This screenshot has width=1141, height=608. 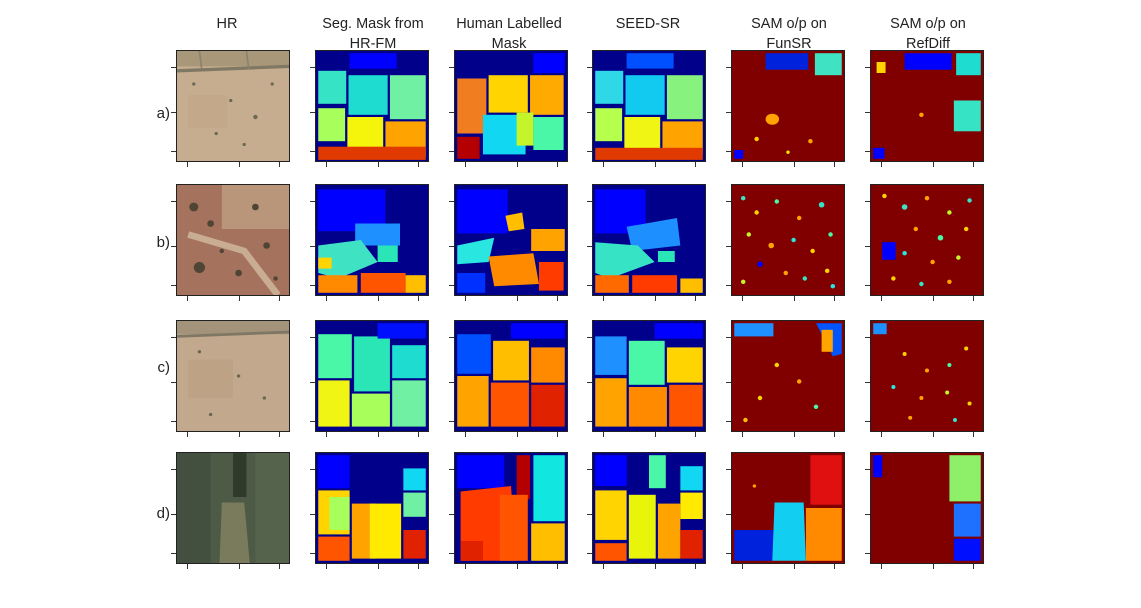 I want to click on hr-image-c, so click(x=233, y=376).